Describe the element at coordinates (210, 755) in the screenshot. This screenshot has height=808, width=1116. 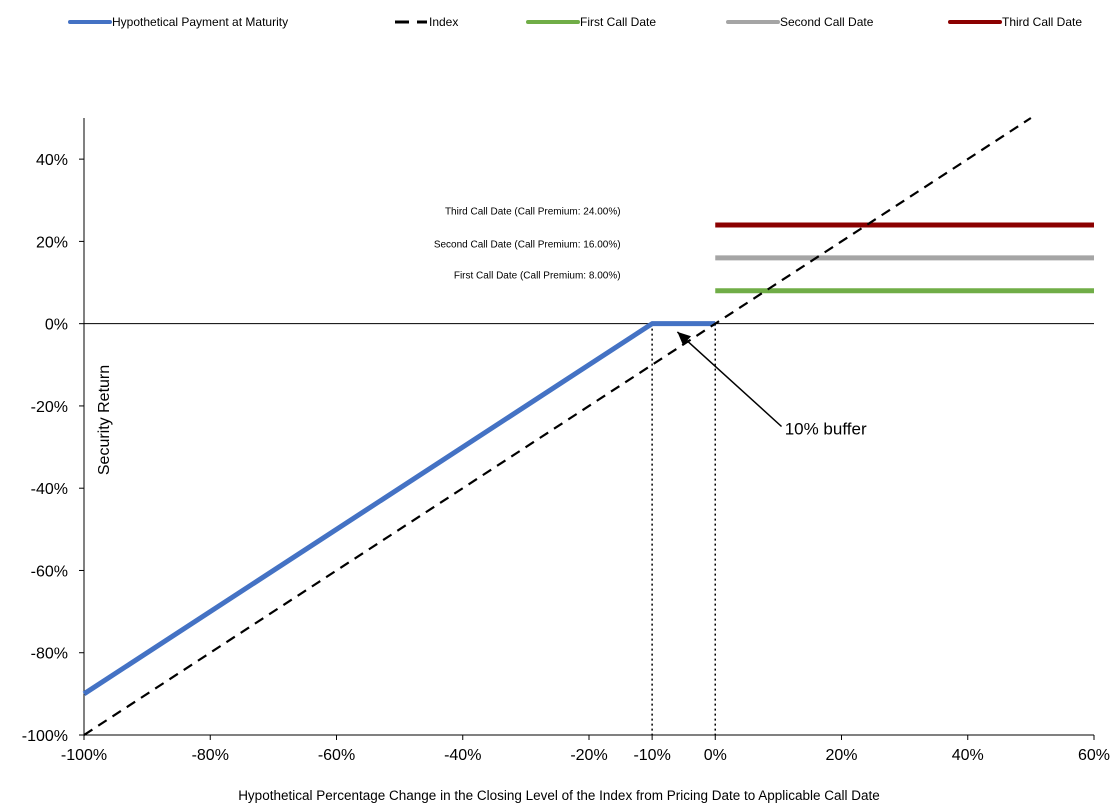
I see `x-tick-label: -80%` at that location.